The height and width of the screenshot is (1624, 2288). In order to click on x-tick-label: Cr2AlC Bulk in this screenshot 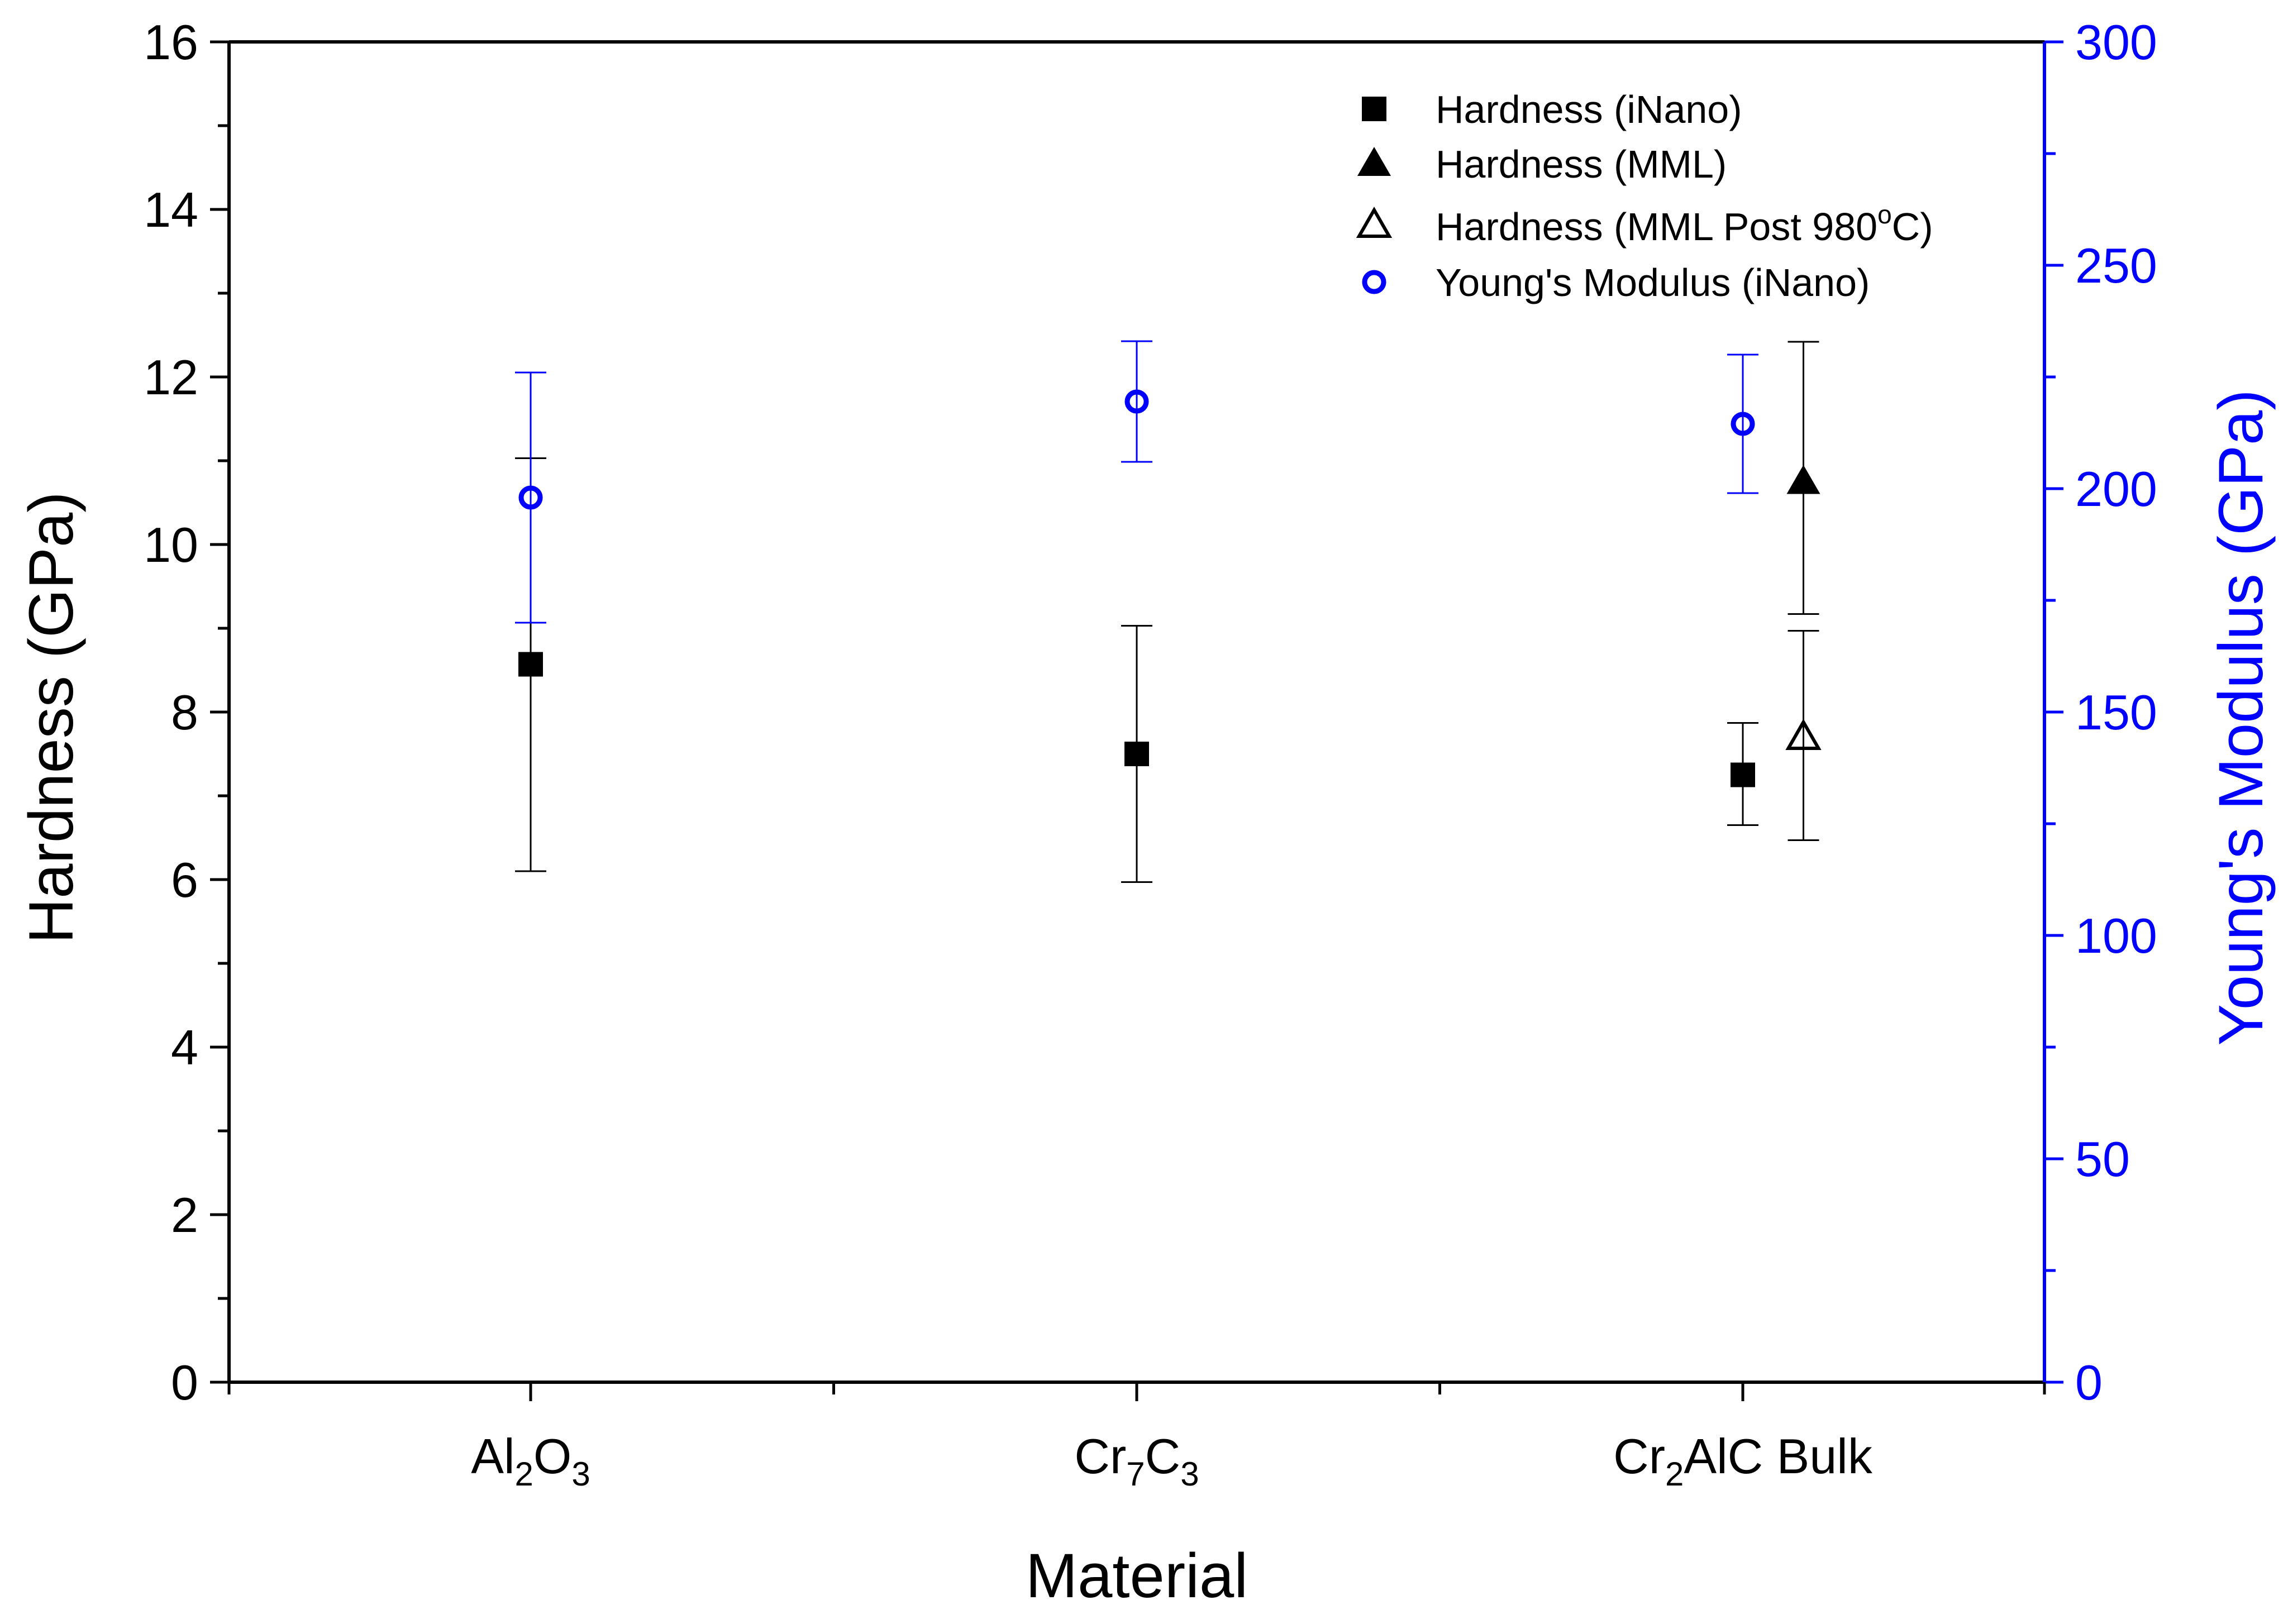, I will do `click(1743, 1461)`.